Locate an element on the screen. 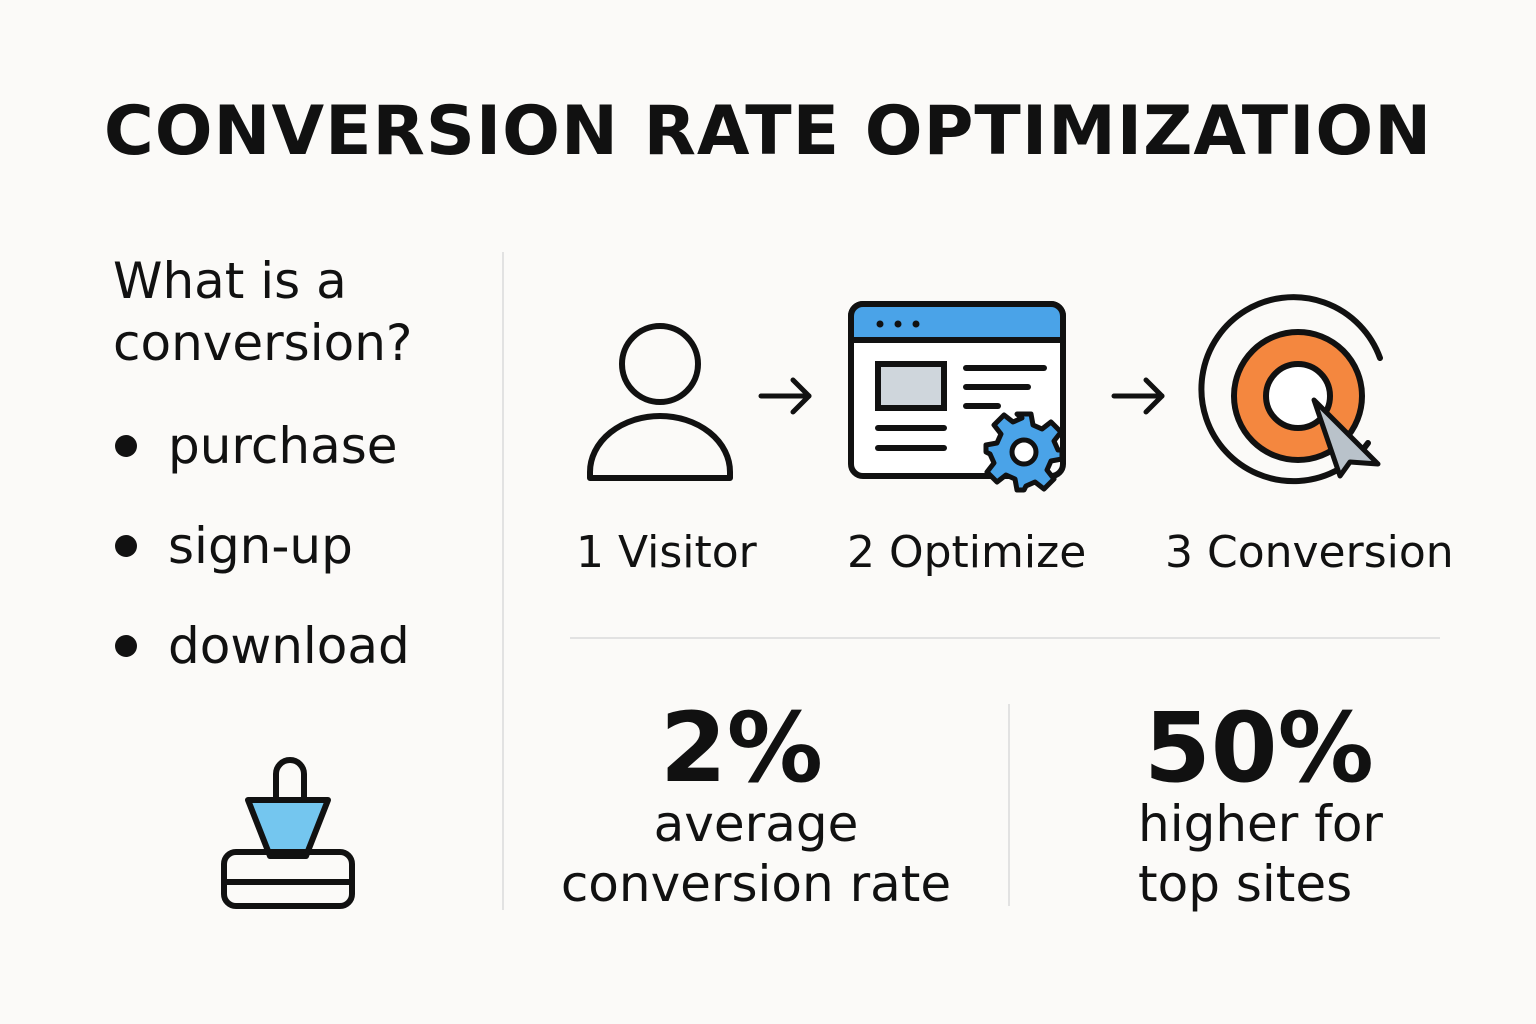  stat-text-average: average conversion rate is located at coordinates (756, 854).